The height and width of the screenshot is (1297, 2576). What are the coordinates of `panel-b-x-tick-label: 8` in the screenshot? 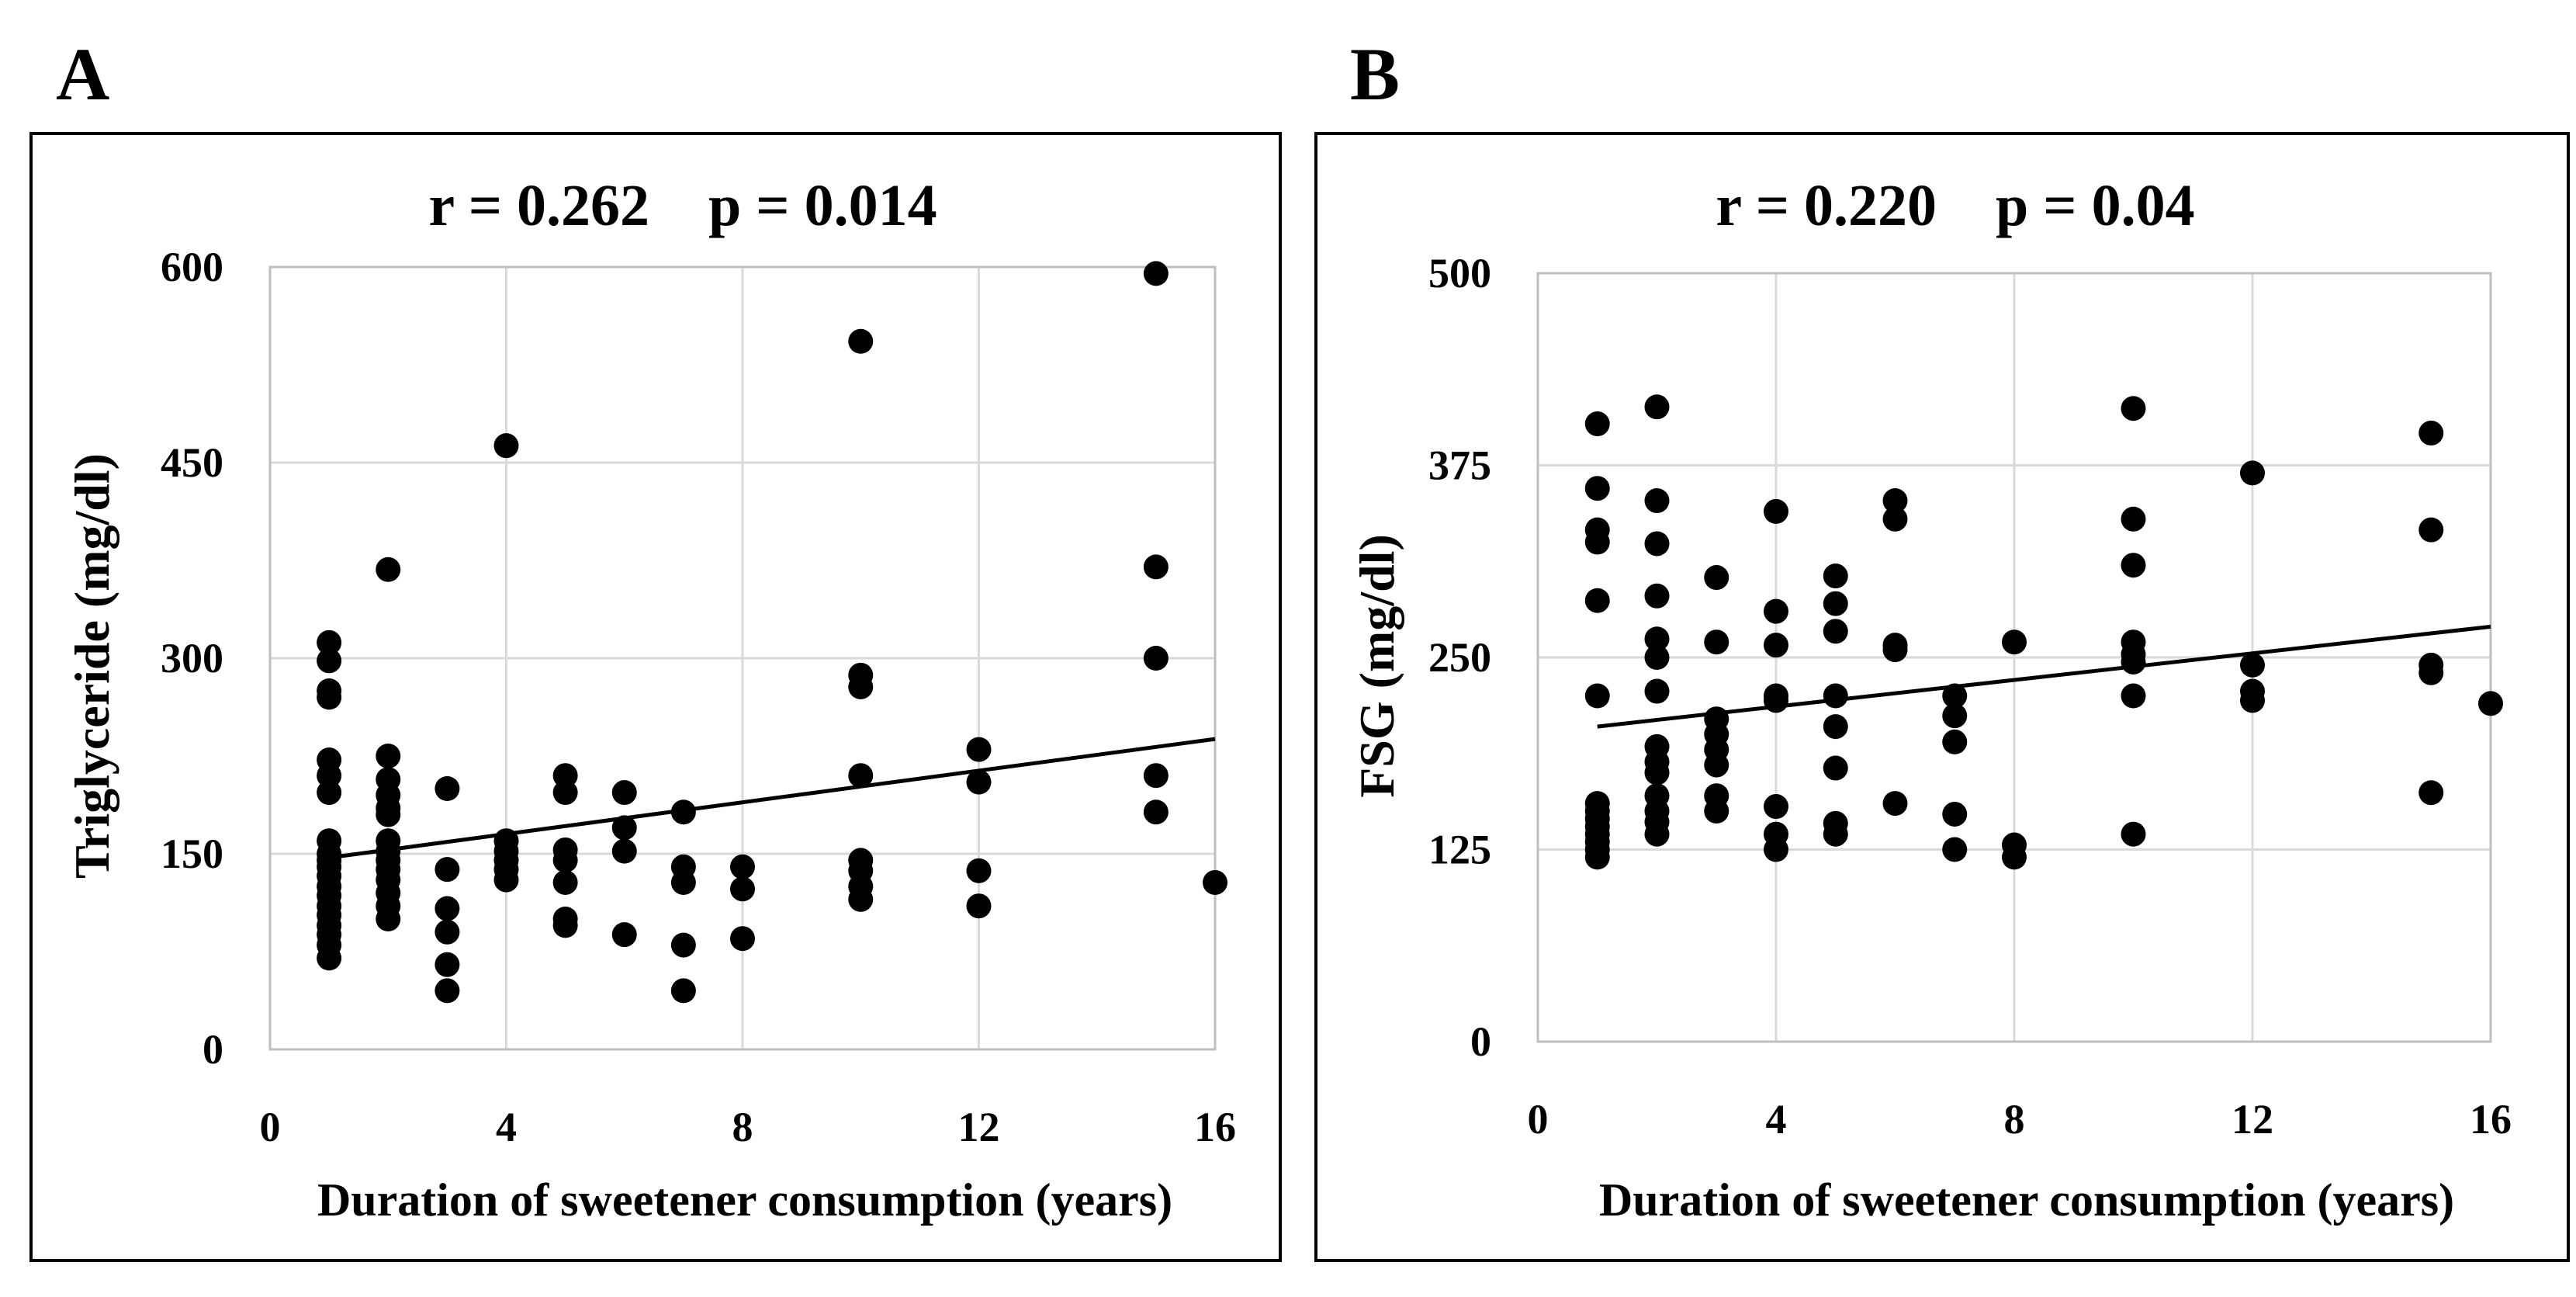 It's located at (2014, 1120).